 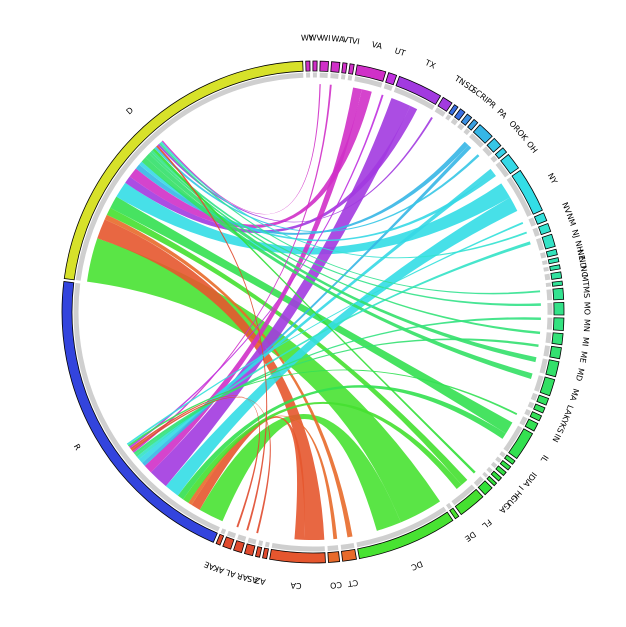 I want to click on segment-NH, so click(x=551, y=253).